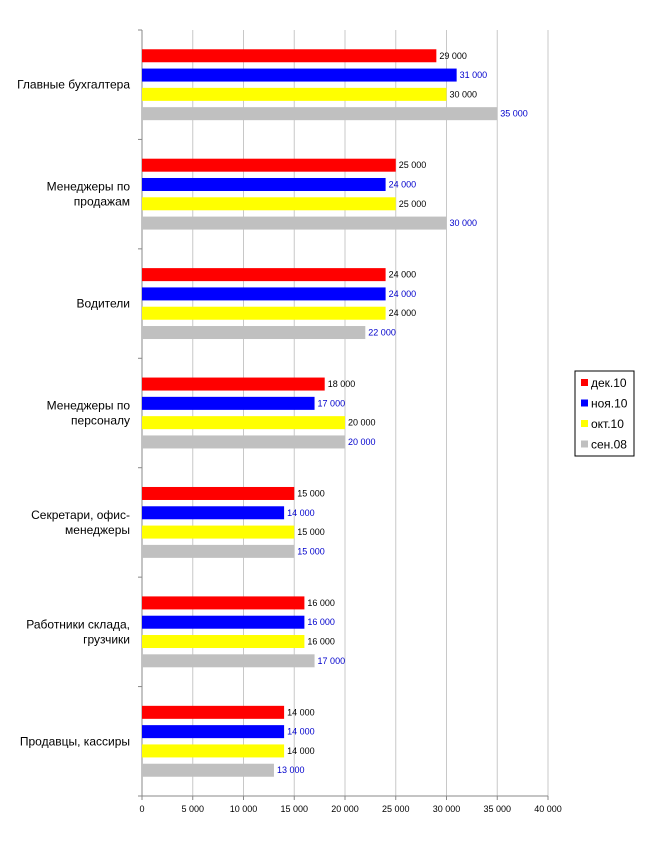  What do you see at coordinates (609, 383) in the screenshot?
I see `legend-label: дек.10` at bounding box center [609, 383].